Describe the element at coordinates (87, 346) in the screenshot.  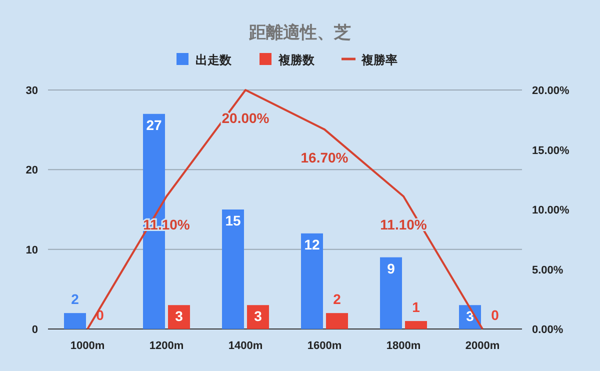
I see `x-tick-label: 1000m` at that location.